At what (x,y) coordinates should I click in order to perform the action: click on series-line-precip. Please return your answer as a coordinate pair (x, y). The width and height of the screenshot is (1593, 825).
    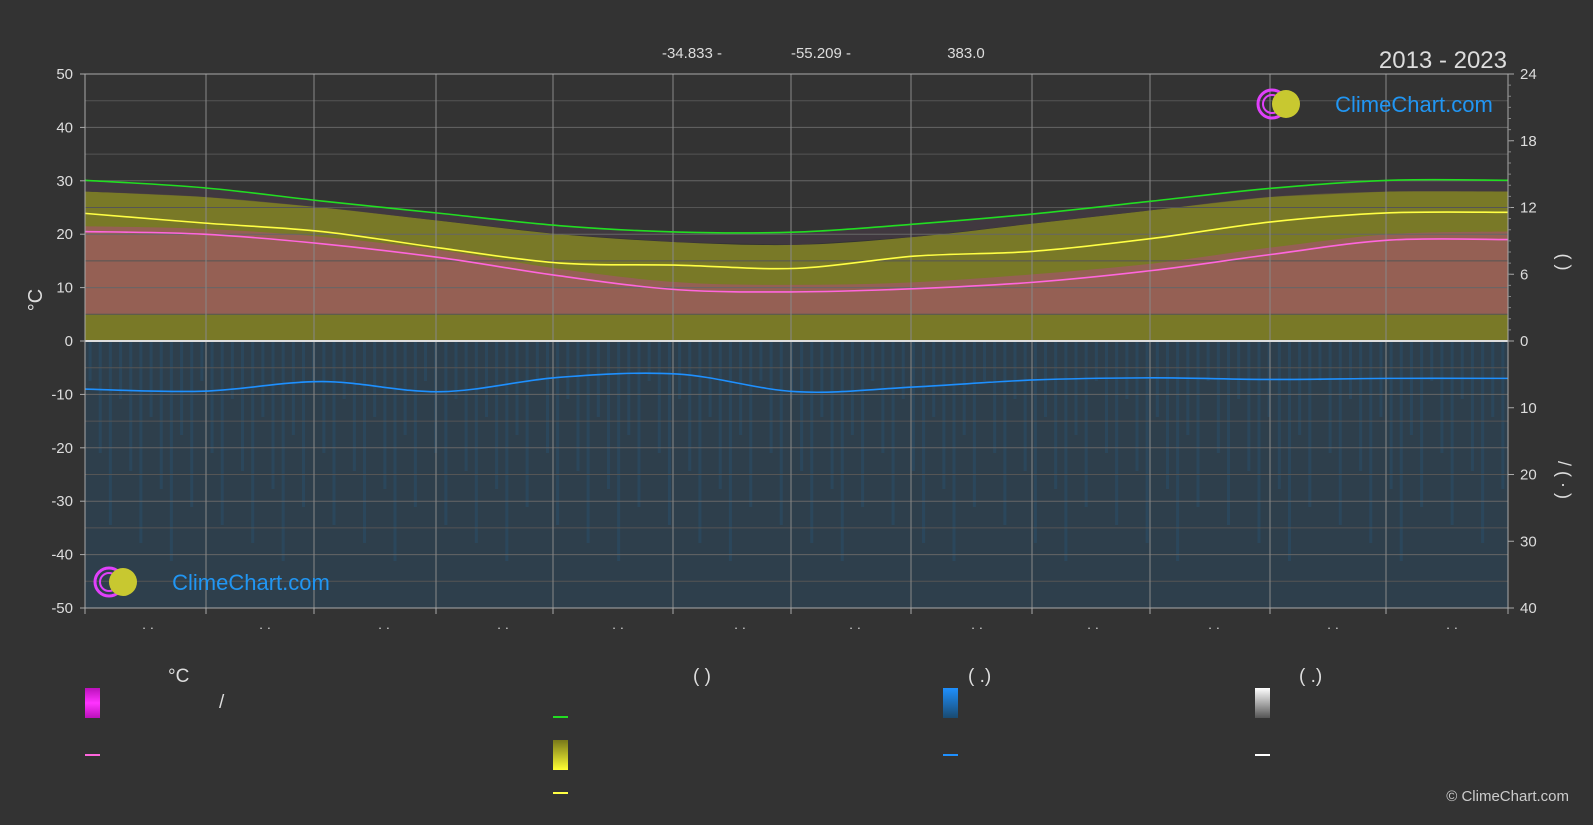
    Looking at the image, I should click on (796, 383).